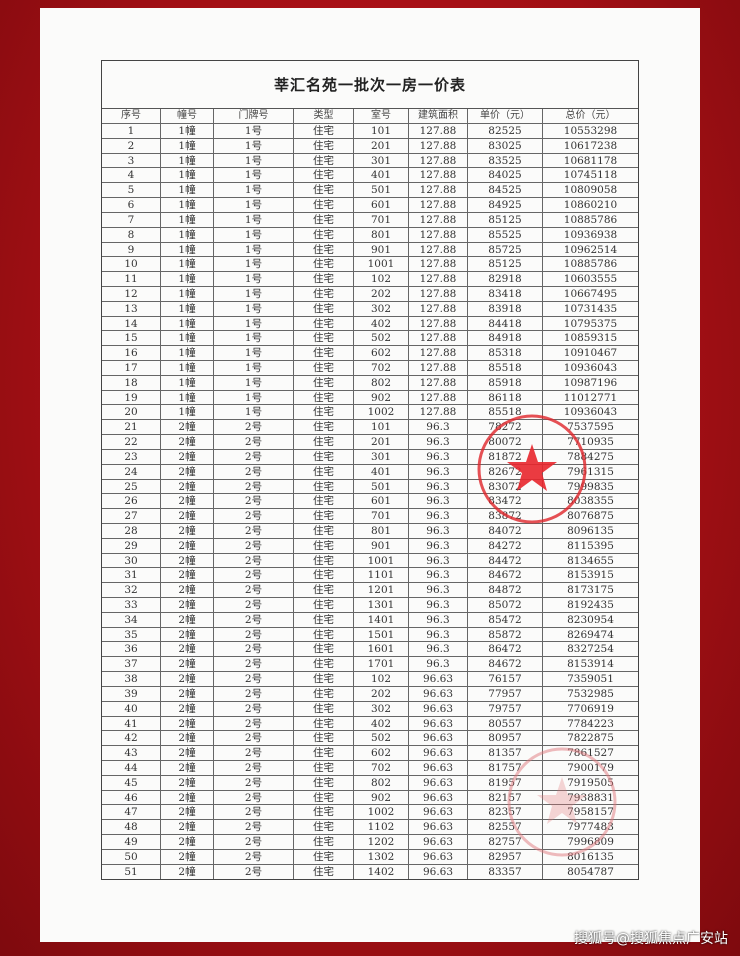  I want to click on cell-total-price: 7999835, so click(590, 486).